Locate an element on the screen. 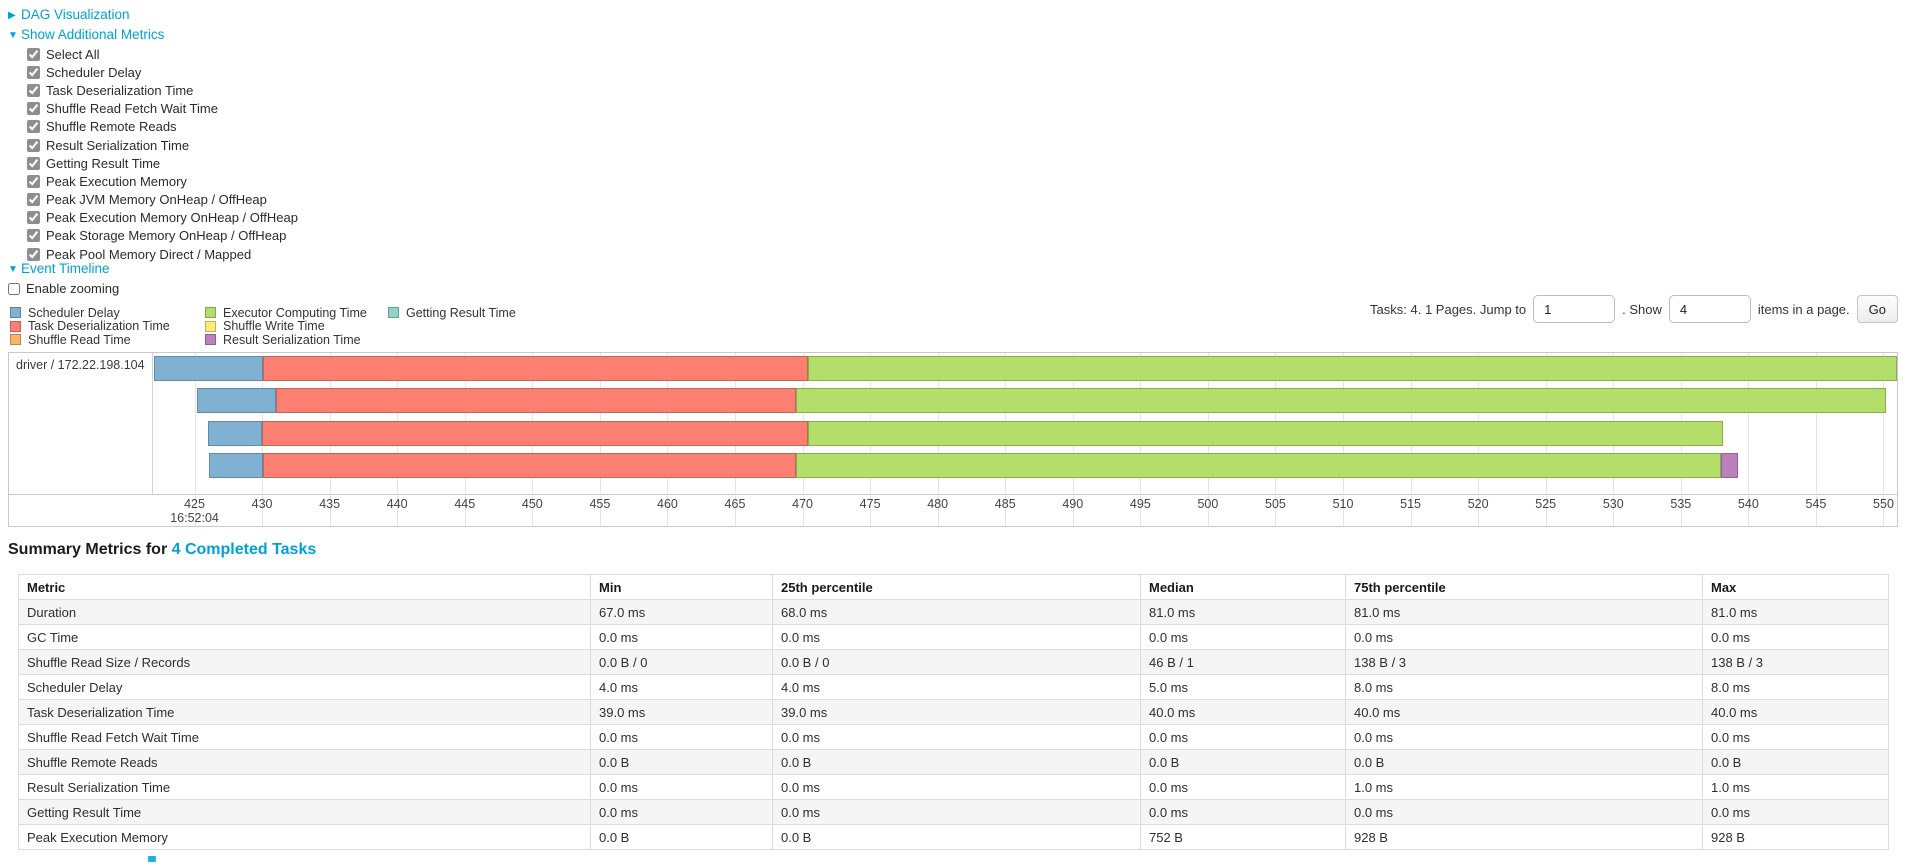  completed-tasks-link: 4 Completed Tasks is located at coordinates (244, 549).